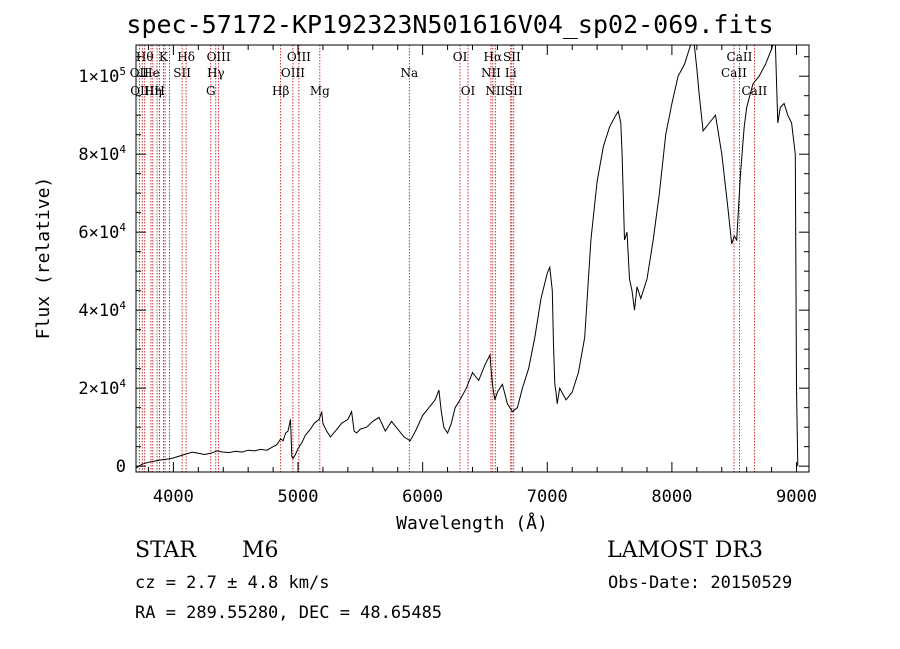  Describe the element at coordinates (511, 73) in the screenshot. I see `spectral-line-label: Li` at that location.